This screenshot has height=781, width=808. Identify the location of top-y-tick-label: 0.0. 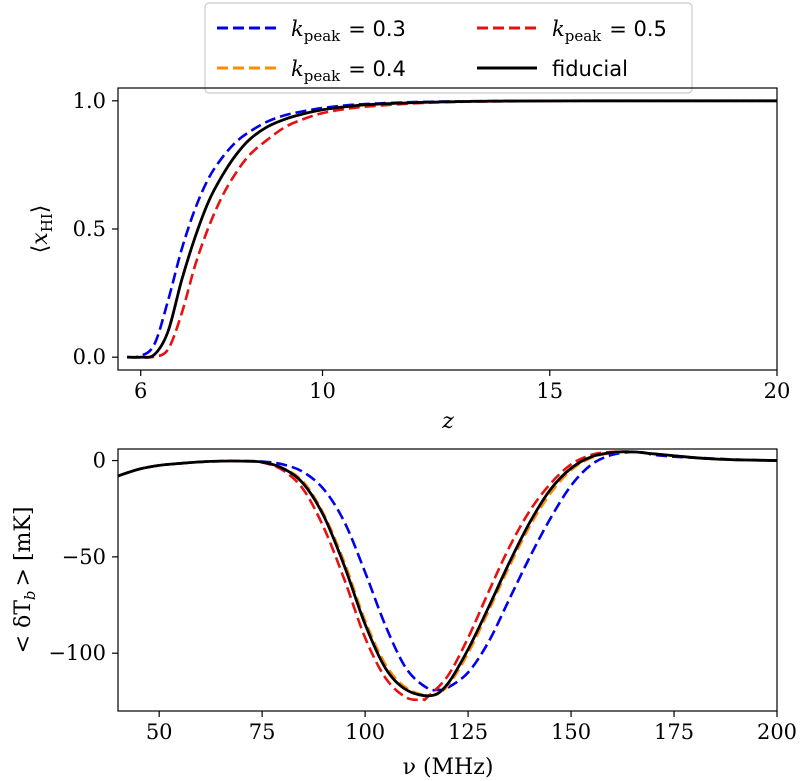
(89, 357).